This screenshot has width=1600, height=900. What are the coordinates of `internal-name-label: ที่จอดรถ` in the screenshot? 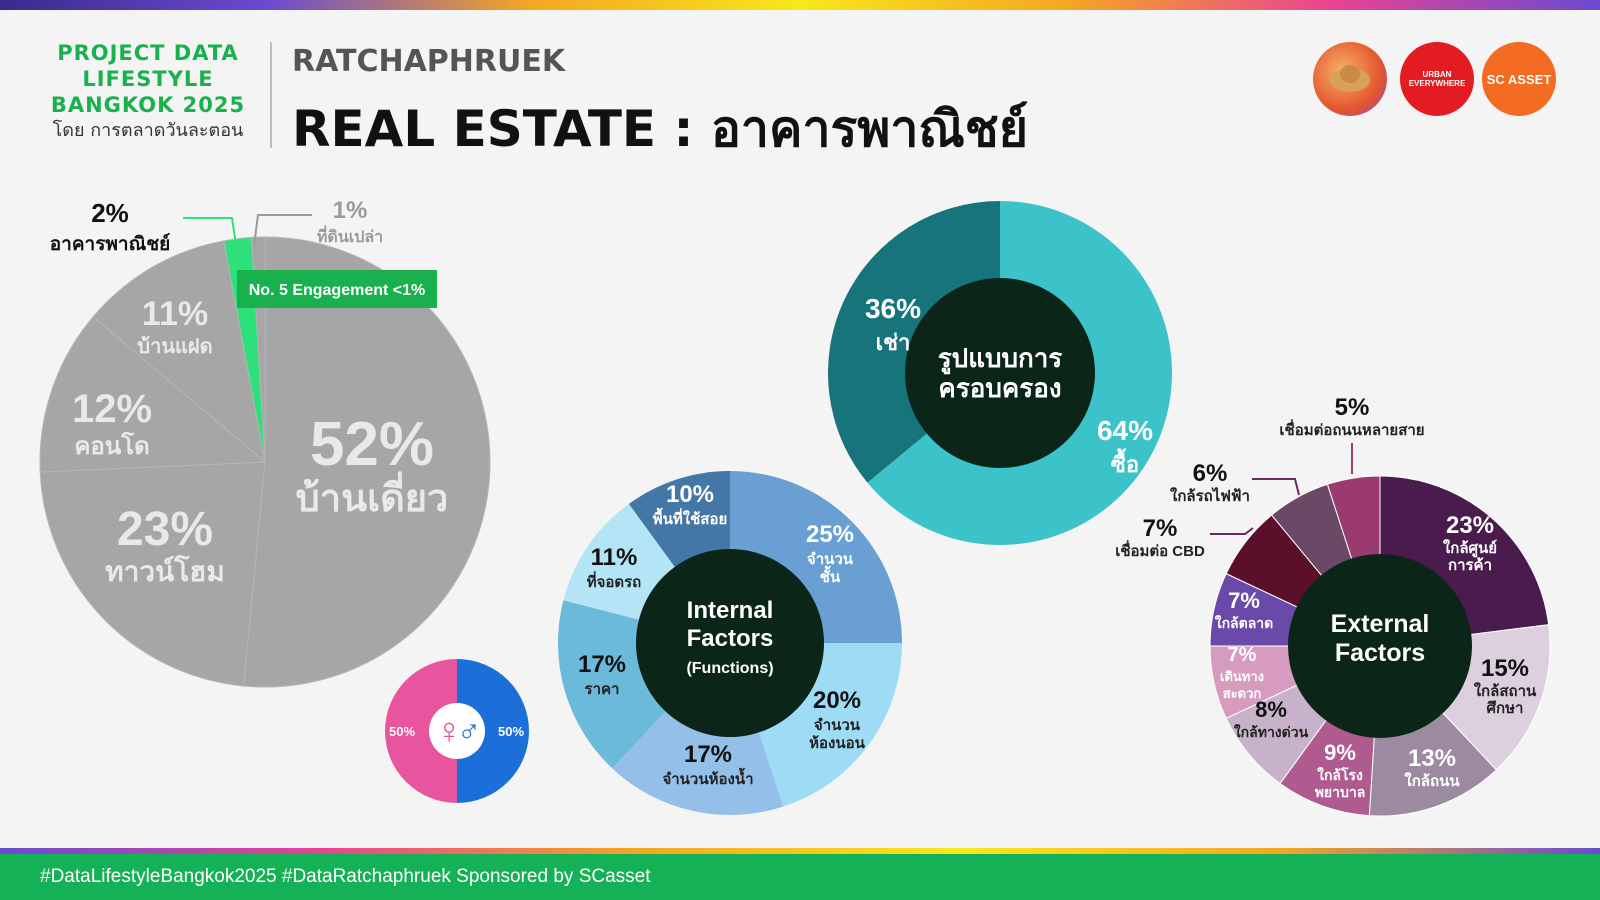 It's located at (614, 581).